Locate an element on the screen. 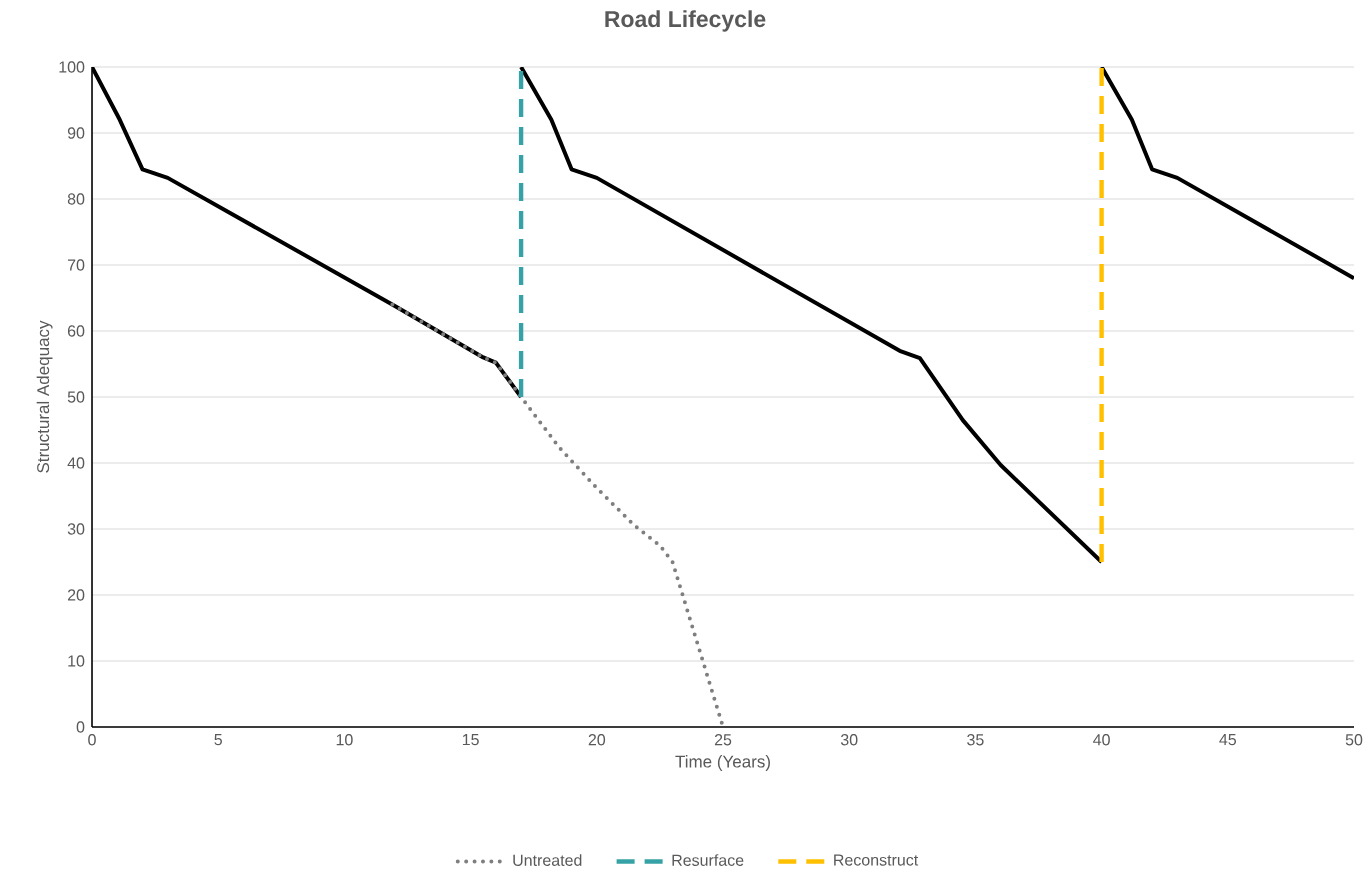 This screenshot has height=877, width=1370. x-tick-label: 0 is located at coordinates (92, 740).